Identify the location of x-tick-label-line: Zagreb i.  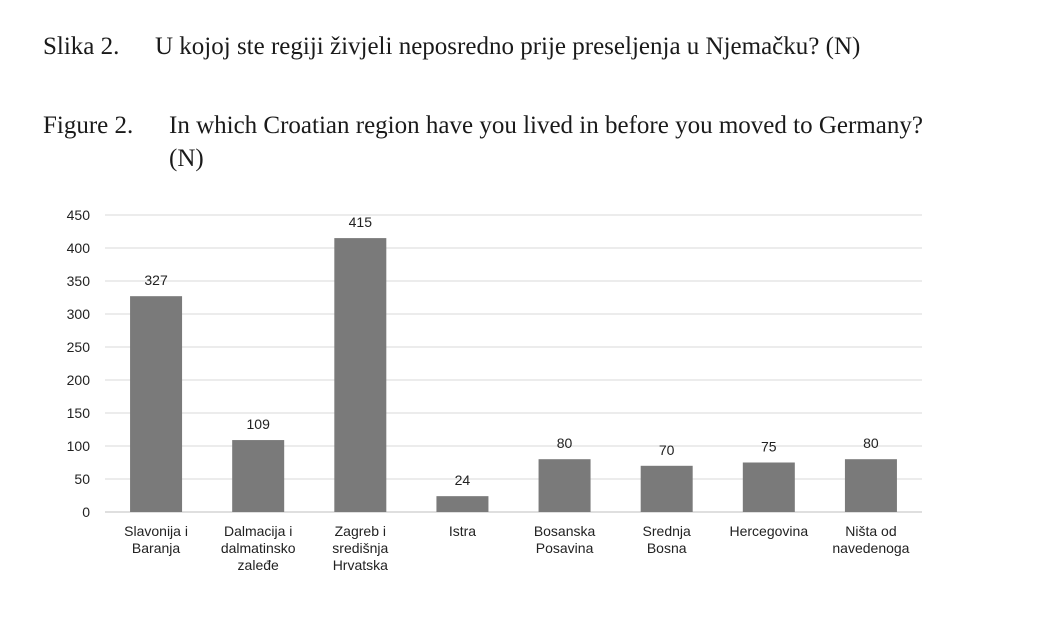
(360, 531).